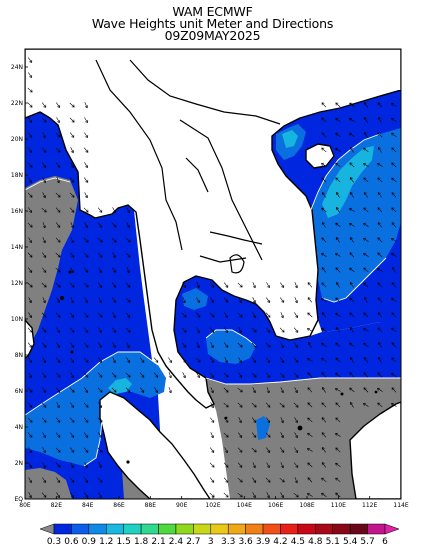 Image resolution: width=425 pixels, height=550 pixels. What do you see at coordinates (19, 463) in the screenshot?
I see `y-tick-label: 2N` at bounding box center [19, 463].